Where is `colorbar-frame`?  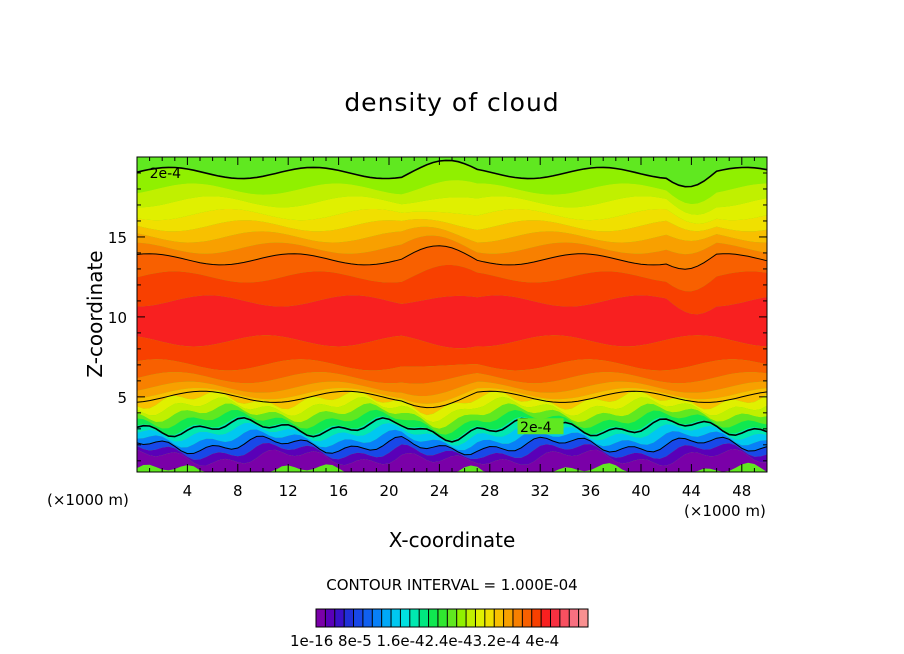 colorbar-frame is located at coordinates (452, 618).